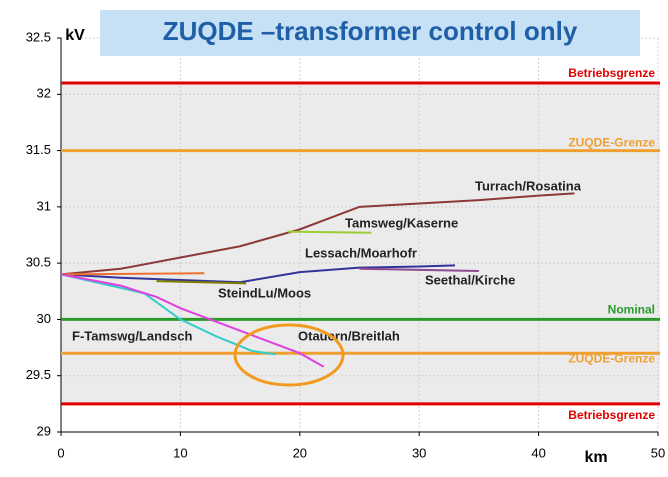  I want to click on x-tick-label: 30, so click(419, 452).